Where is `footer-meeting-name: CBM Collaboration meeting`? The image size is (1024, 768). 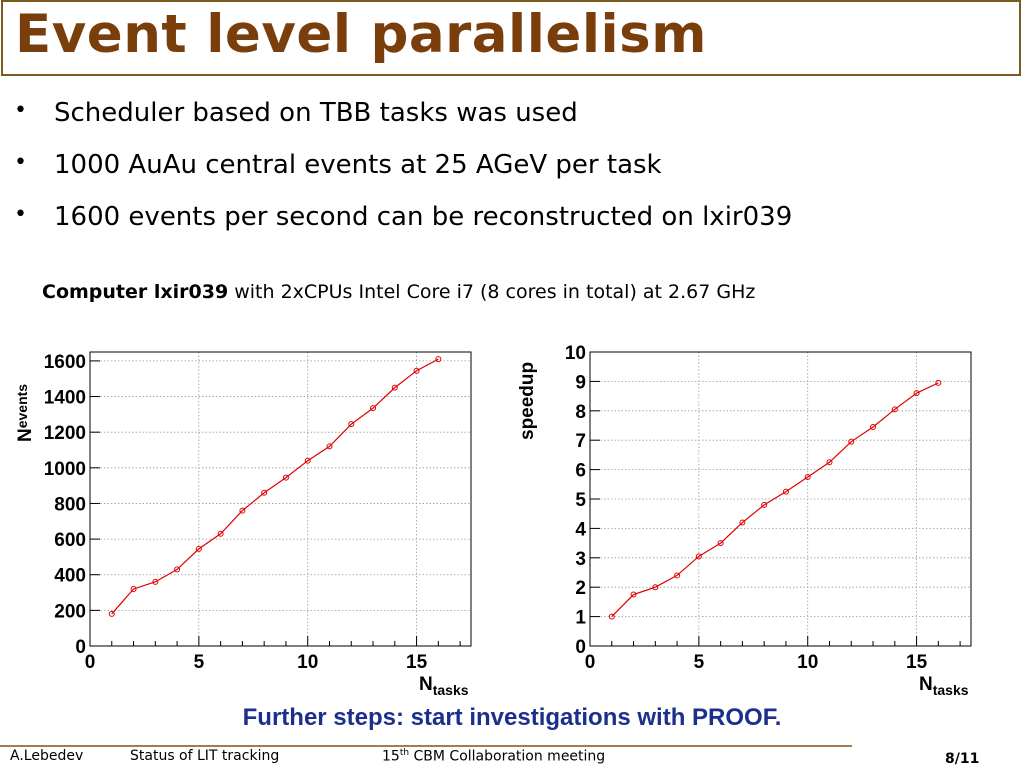 footer-meeting-name: CBM Collaboration meeting is located at coordinates (507, 756).